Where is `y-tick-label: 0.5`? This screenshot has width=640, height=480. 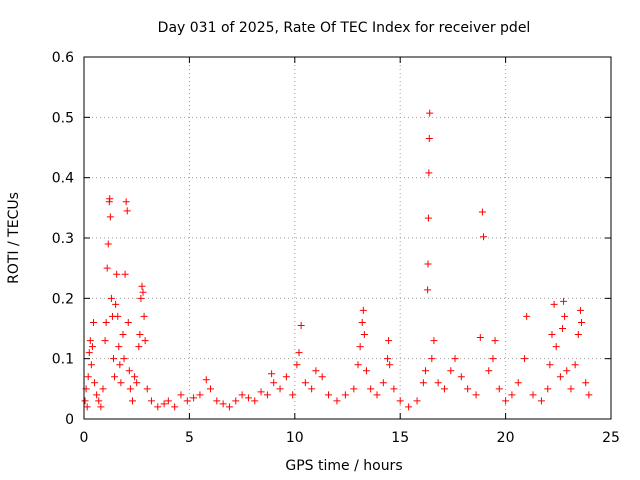
y-tick-label: 0.5 is located at coordinates (63, 118).